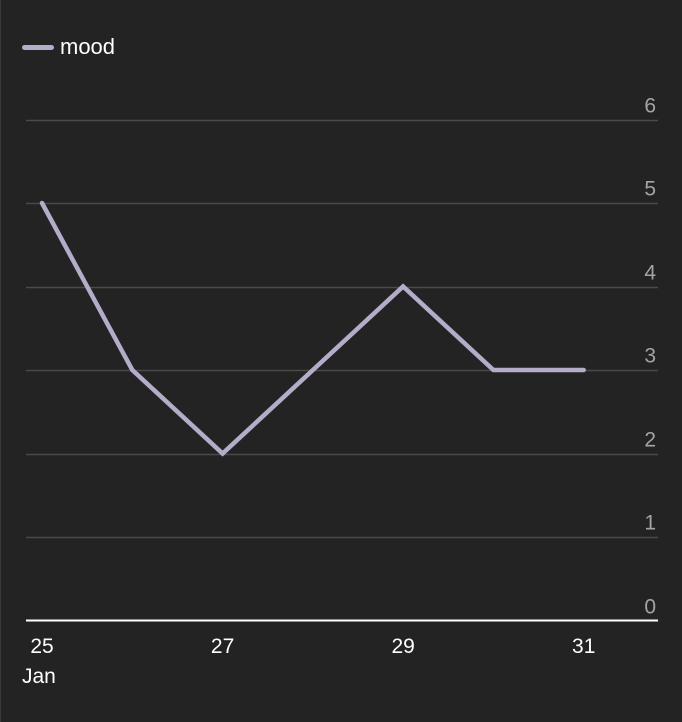  Describe the element at coordinates (650, 106) in the screenshot. I see `y-tick-label-6: 6` at that location.